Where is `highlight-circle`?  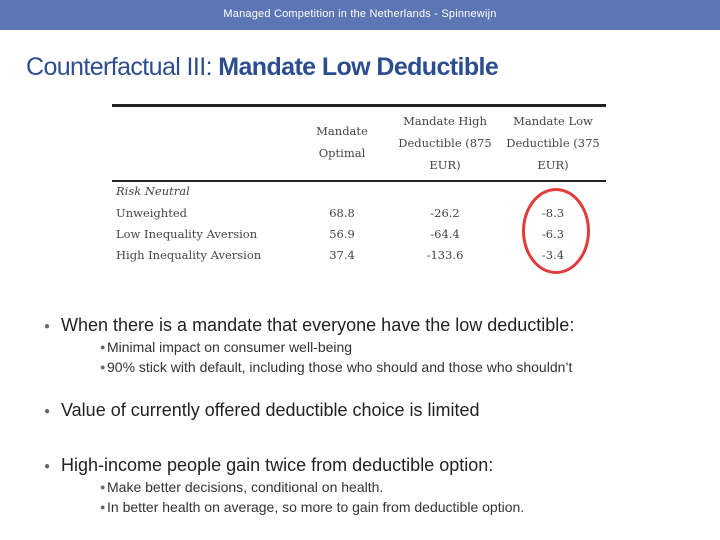 highlight-circle is located at coordinates (556, 231).